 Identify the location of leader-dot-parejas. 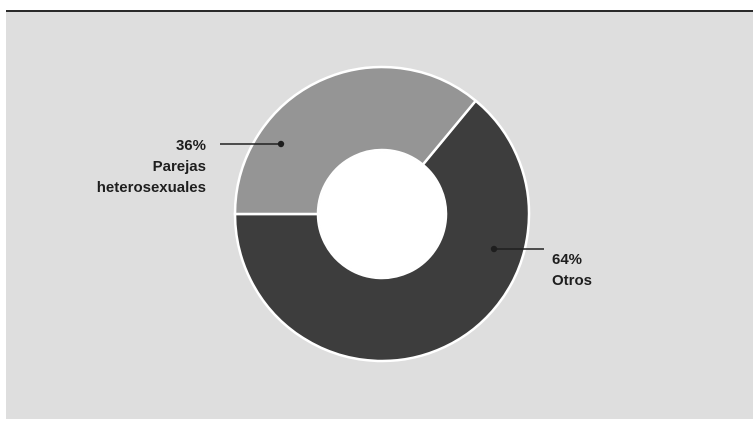
(281, 144).